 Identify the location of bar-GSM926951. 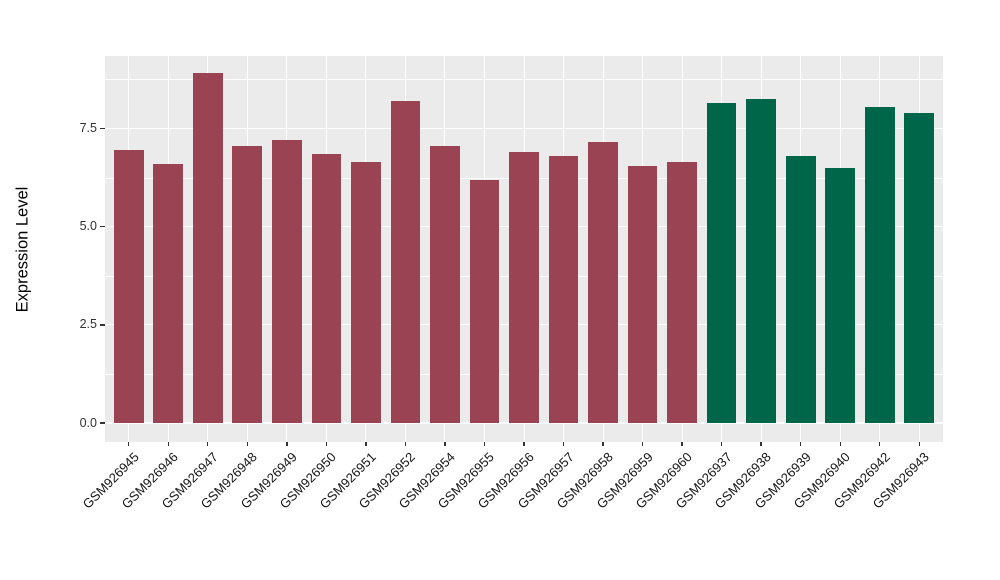
(366, 292).